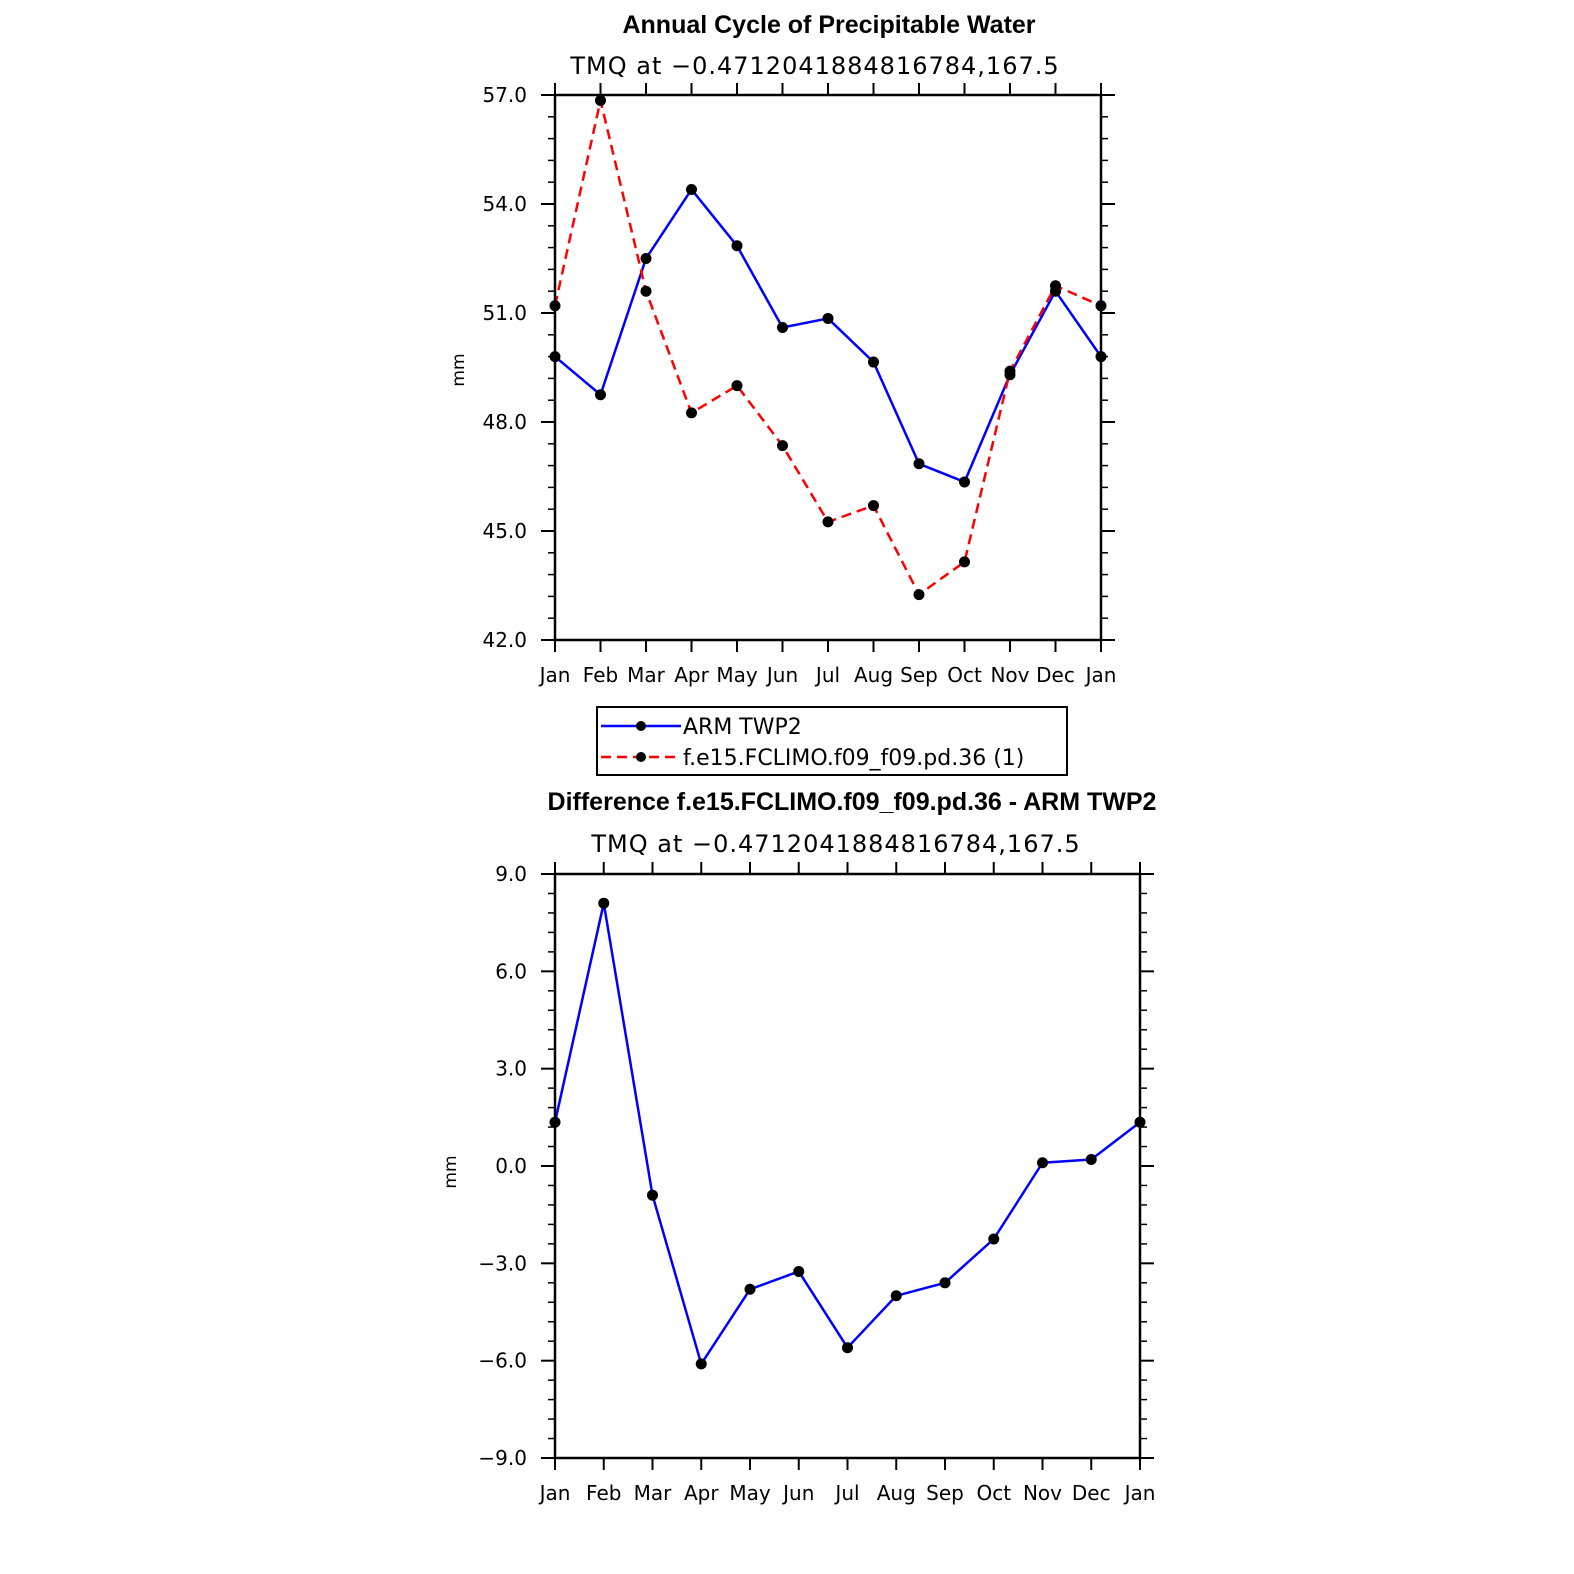 The image size is (1574, 1574). Describe the element at coordinates (502, 1361) in the screenshot. I see `y-tick-label: −6.0` at that location.